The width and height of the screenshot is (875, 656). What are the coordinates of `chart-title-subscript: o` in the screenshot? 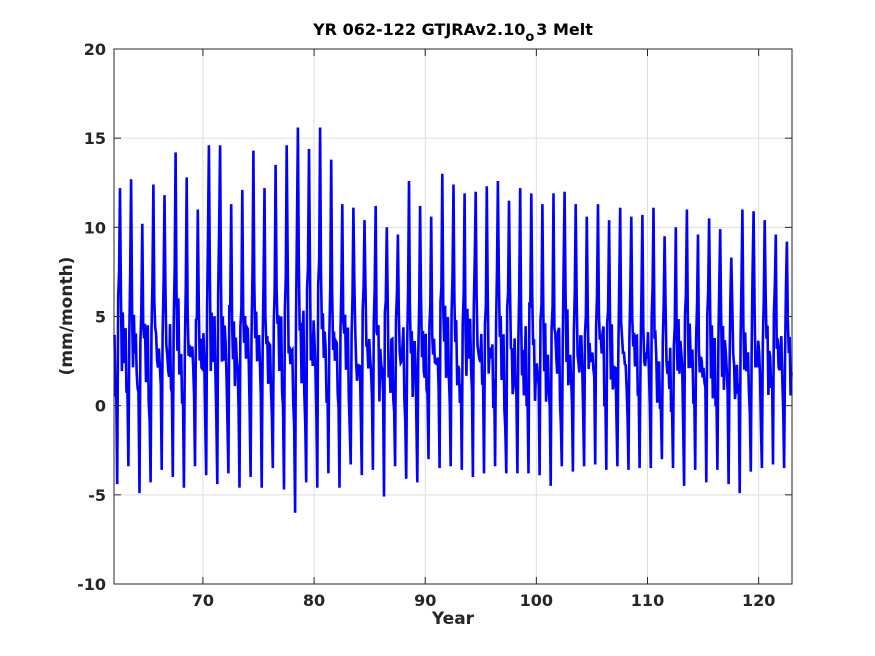 It's located at (529, 37).